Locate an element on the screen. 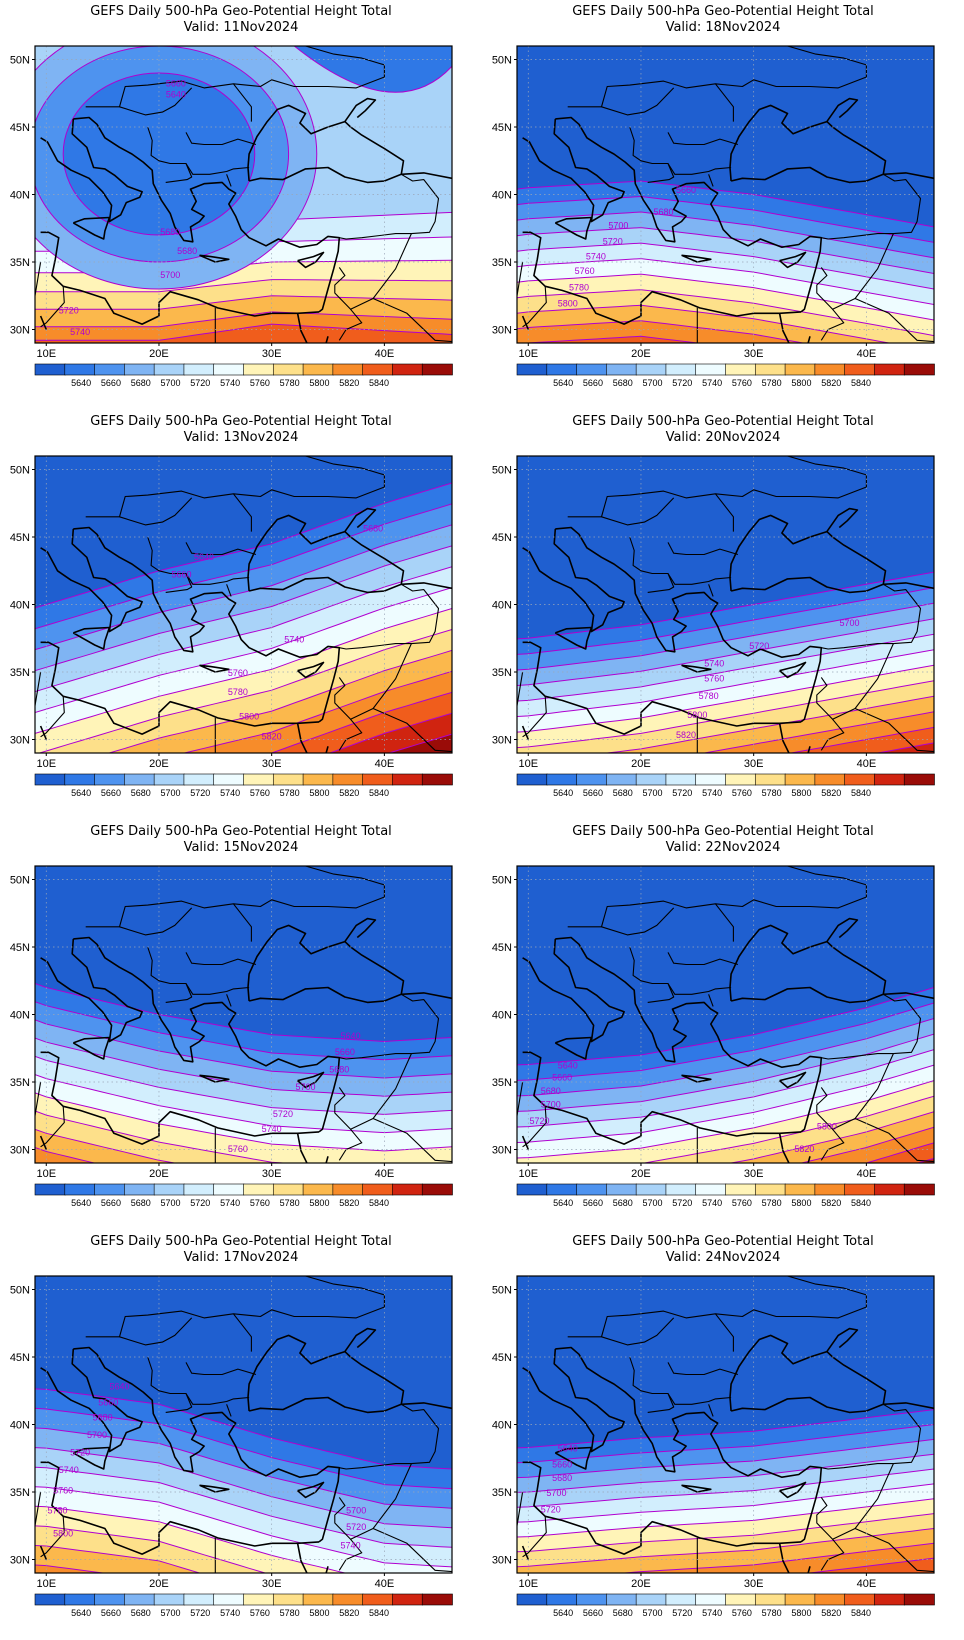  contour-label: 5740 is located at coordinates (351, 1546).